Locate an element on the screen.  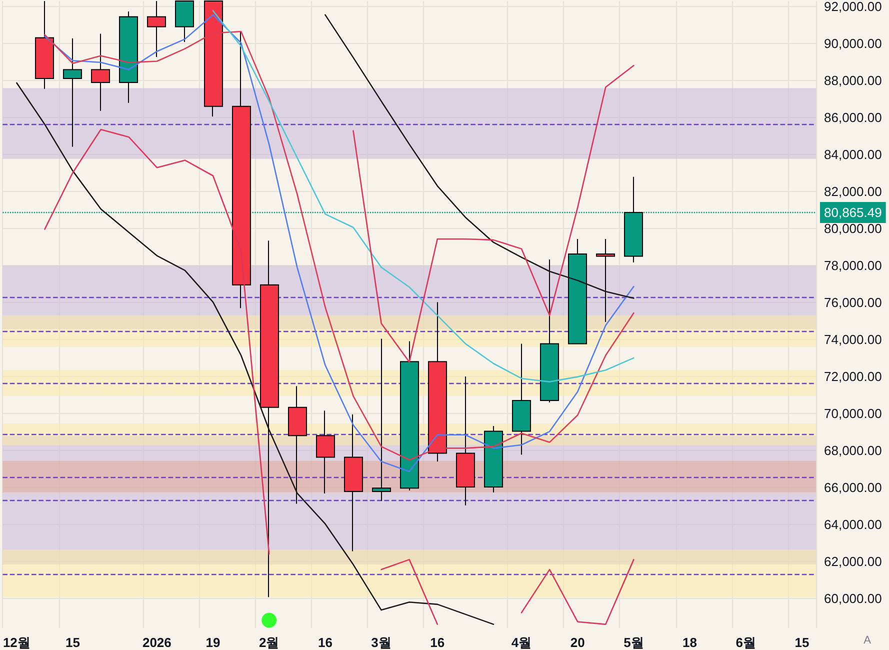
x-tick-label: 5월 is located at coordinates (634, 642).